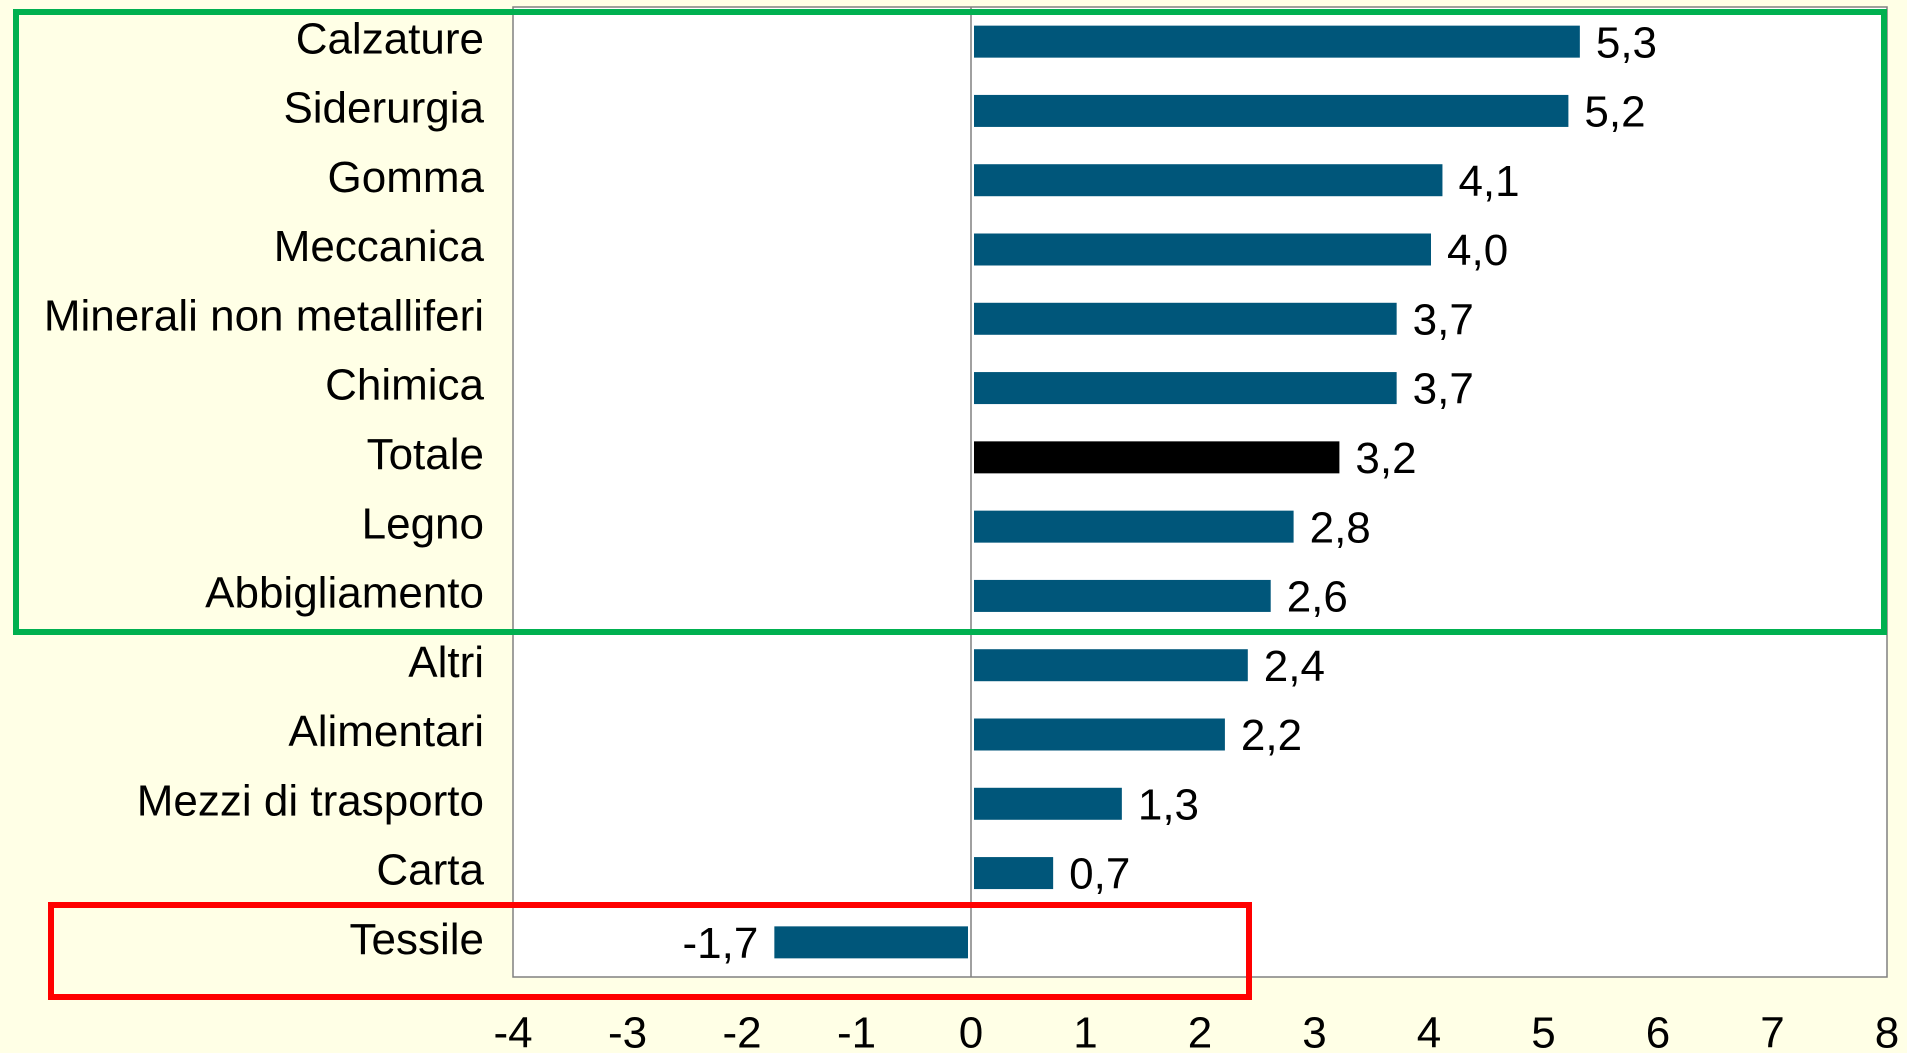 The image size is (1907, 1053). I want to click on value-label: 4,1, so click(1488, 181).